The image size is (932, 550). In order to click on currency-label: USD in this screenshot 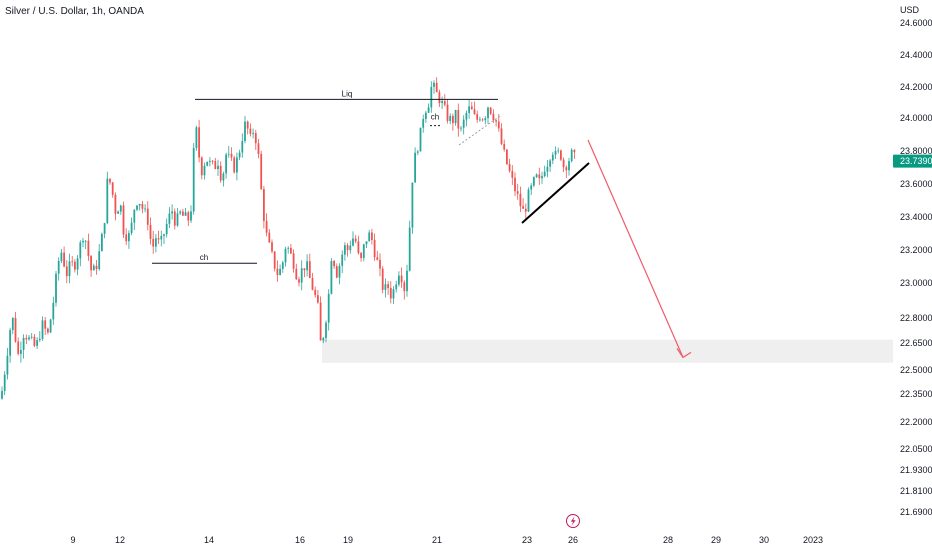, I will do `click(910, 10)`.